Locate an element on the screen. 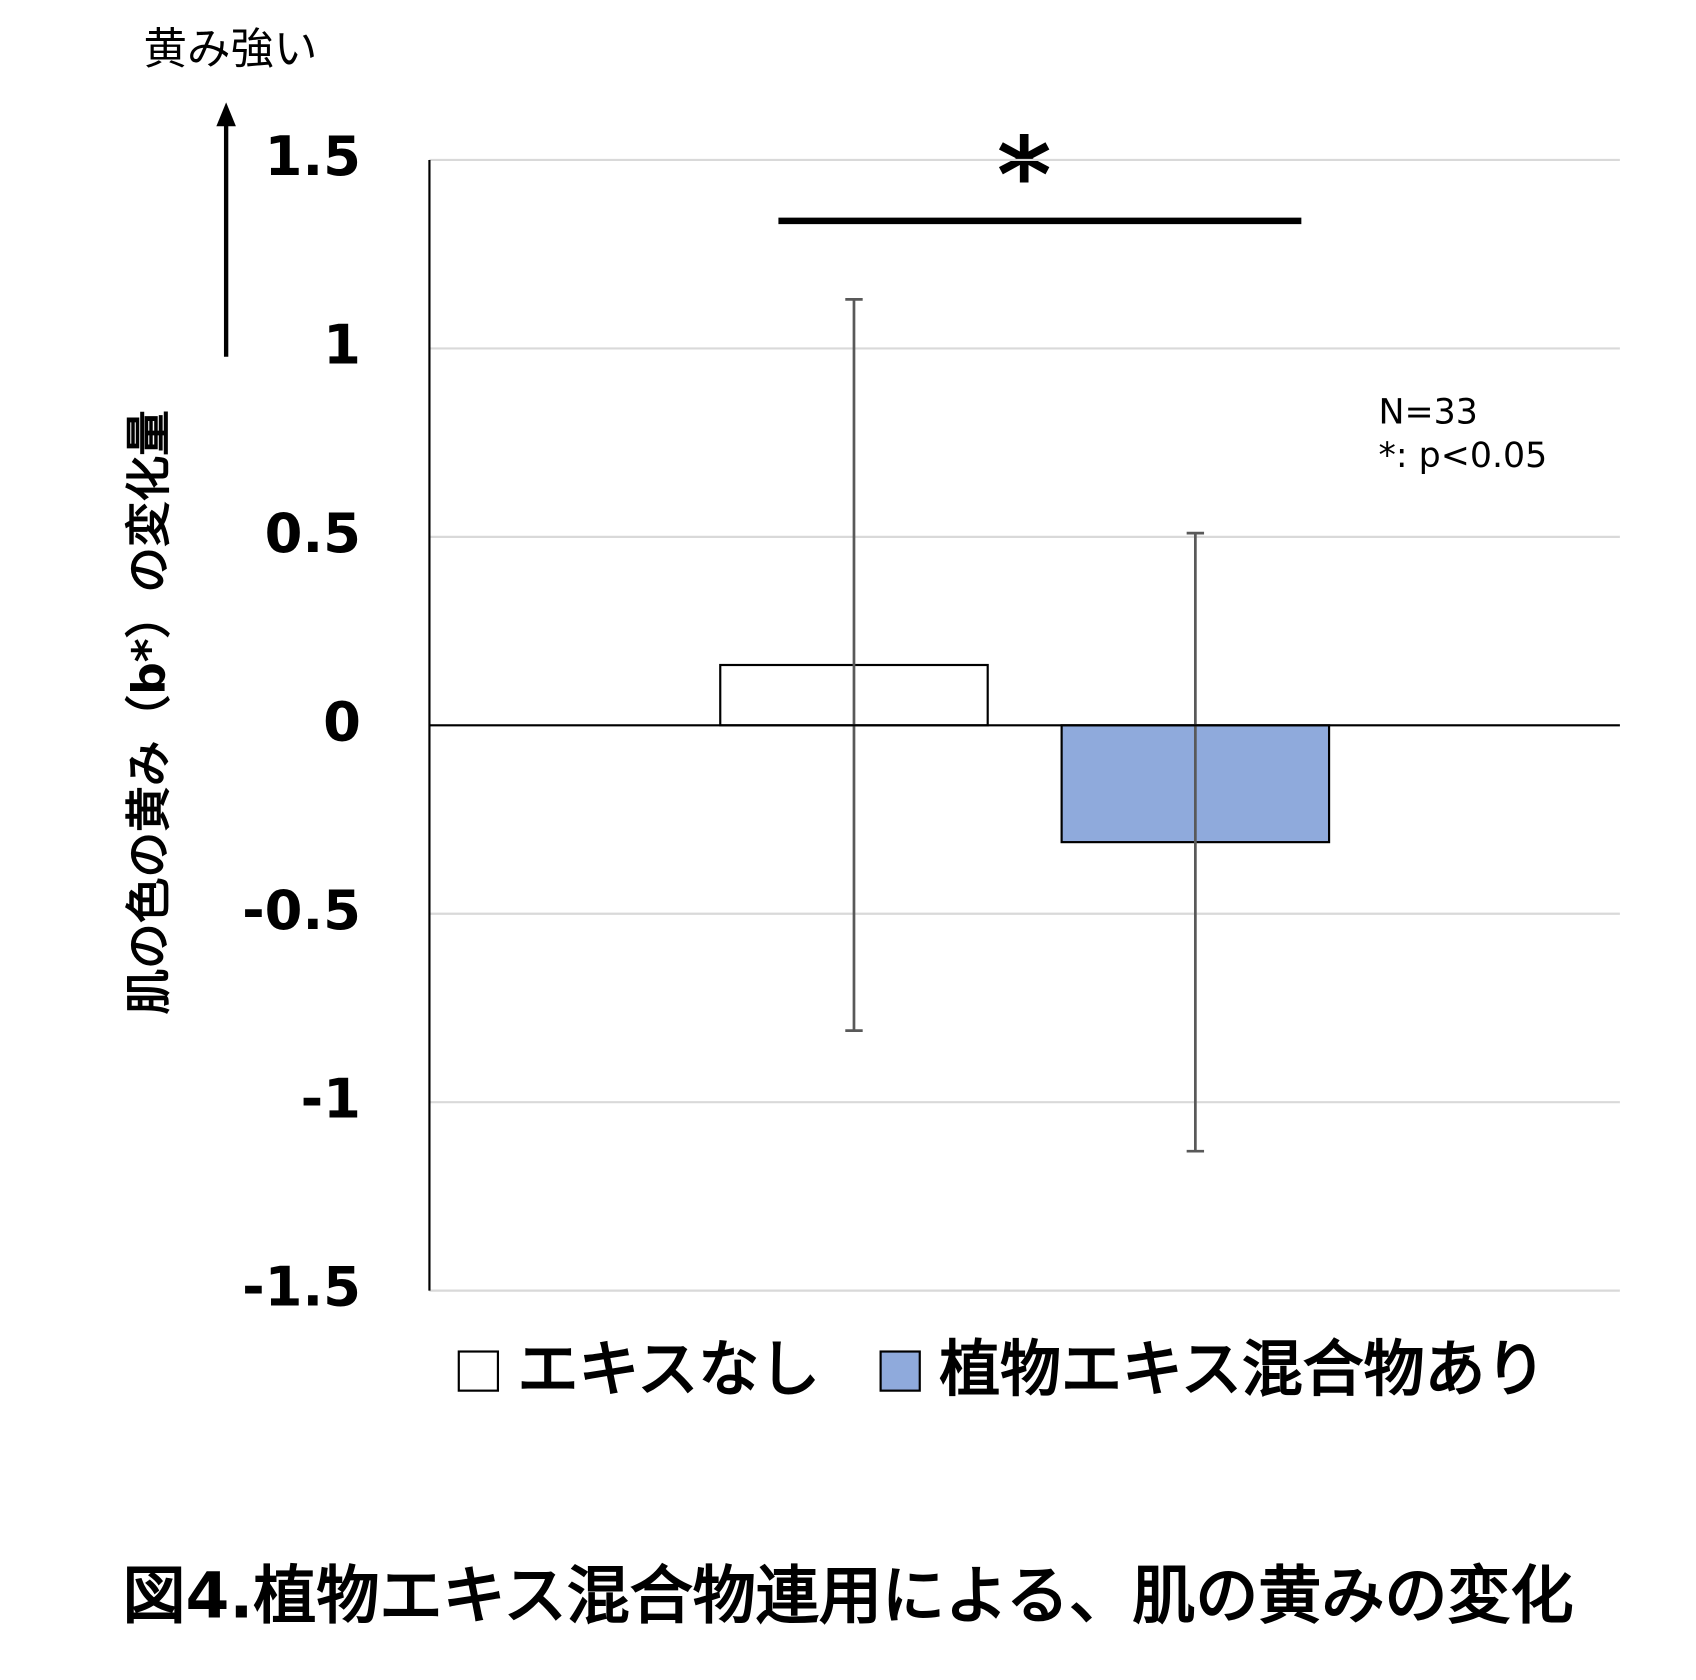 This screenshot has height=1680, width=1696. y-tick-label: -1 is located at coordinates (331, 1098).